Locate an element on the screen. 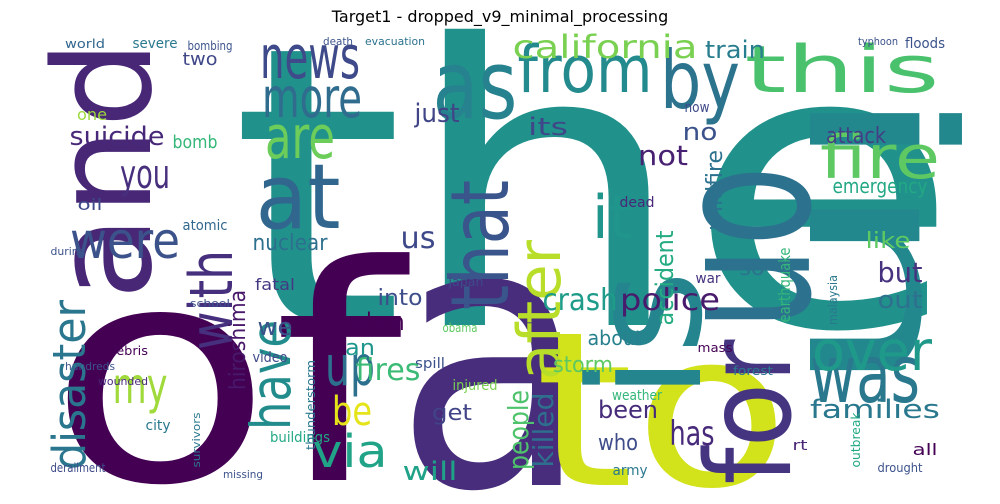 The height and width of the screenshot is (504, 1000). word: families is located at coordinates (875, 410).